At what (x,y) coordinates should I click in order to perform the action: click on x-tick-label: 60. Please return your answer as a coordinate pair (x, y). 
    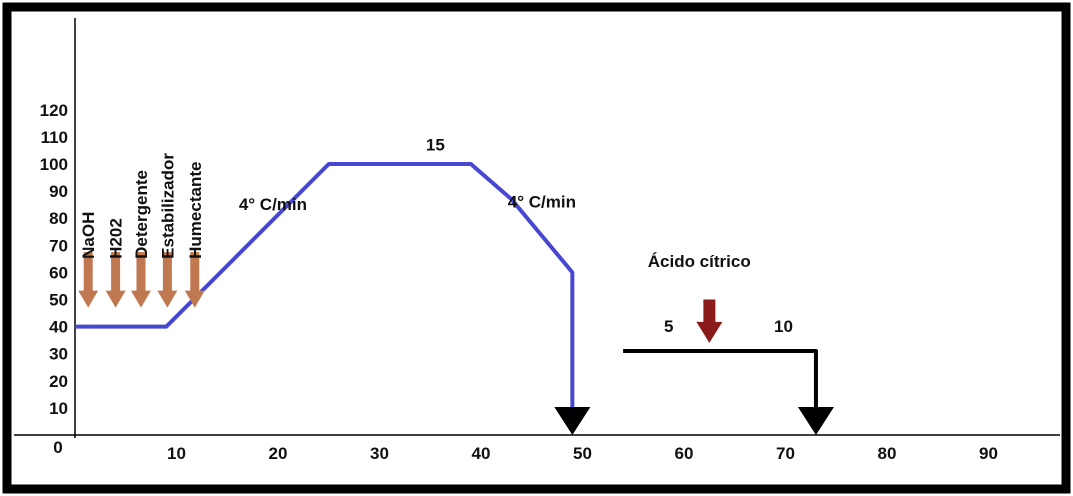
    Looking at the image, I should click on (684, 453).